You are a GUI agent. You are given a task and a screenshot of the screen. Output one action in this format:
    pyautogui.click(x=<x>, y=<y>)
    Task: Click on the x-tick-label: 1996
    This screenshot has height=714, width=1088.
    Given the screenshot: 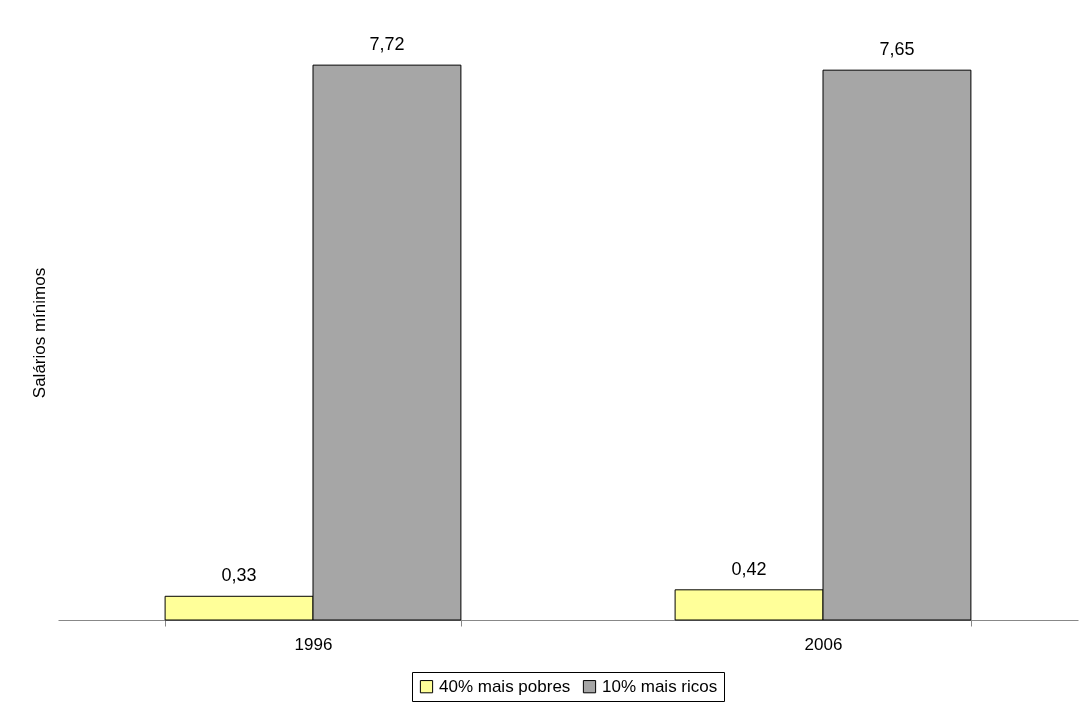 What is the action you would take?
    pyautogui.click(x=313, y=644)
    